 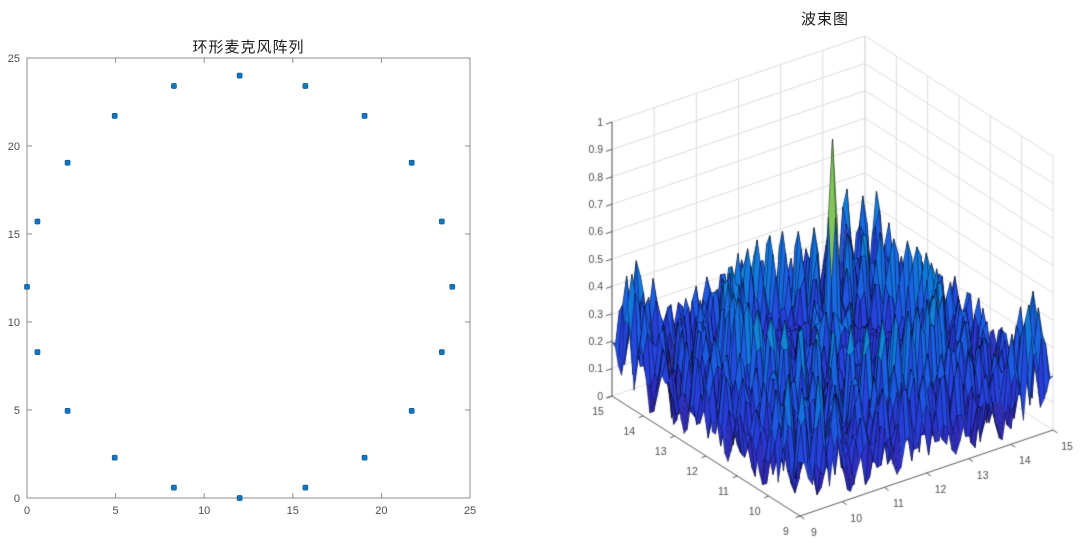 I want to click on x-tick-label: 25, so click(x=470, y=511).